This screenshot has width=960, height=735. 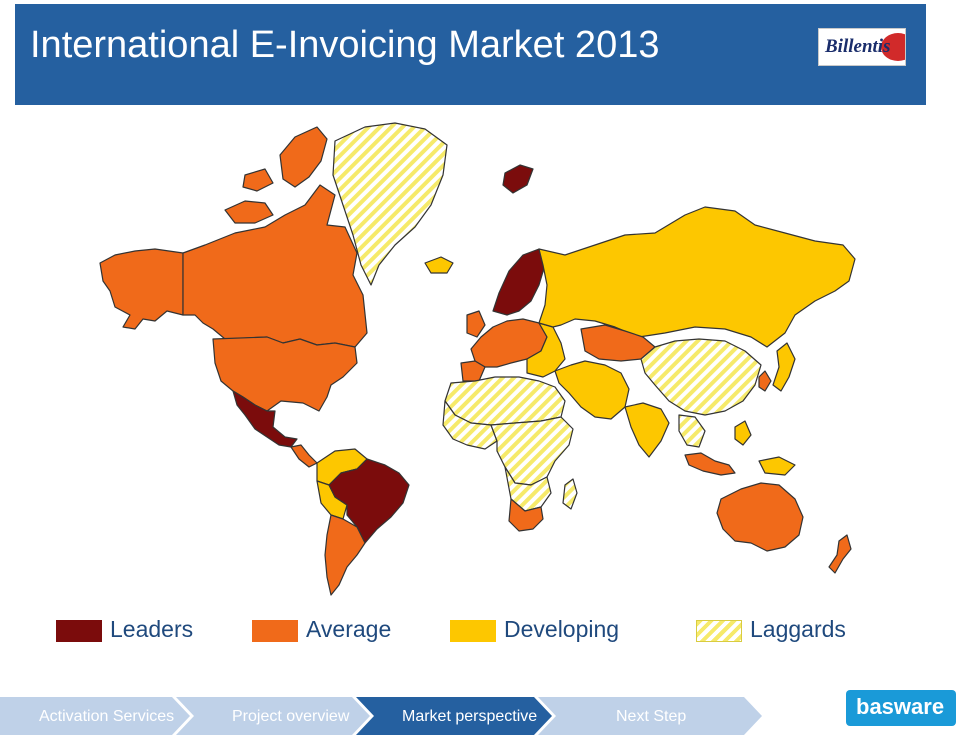 What do you see at coordinates (390, 204) in the screenshot?
I see `region-greenland` at bounding box center [390, 204].